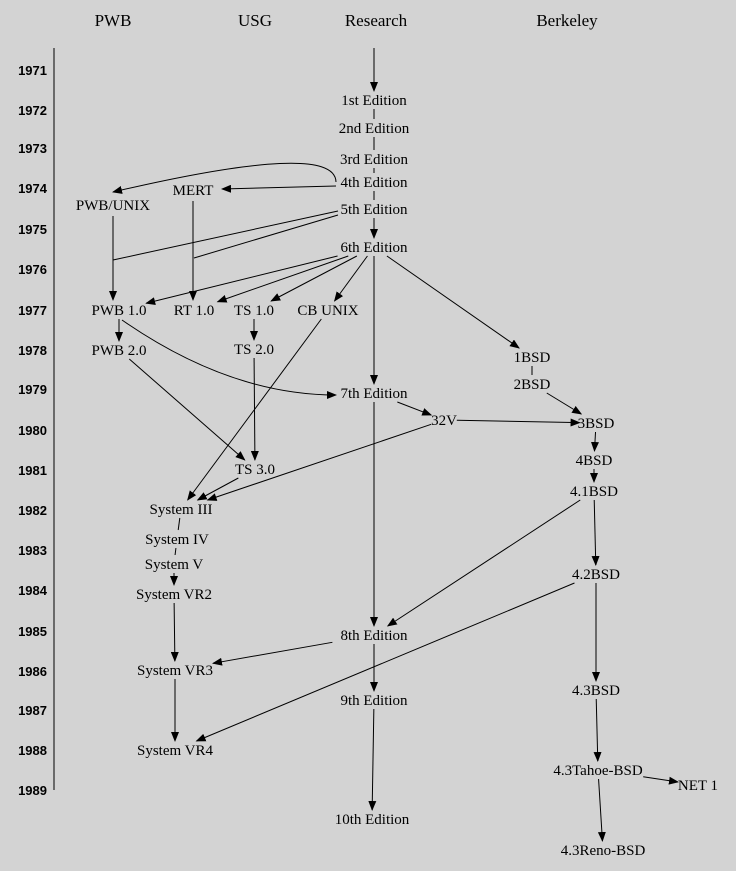 The height and width of the screenshot is (871, 736). I want to click on edge-ts3-to-s3, so click(217, 489).